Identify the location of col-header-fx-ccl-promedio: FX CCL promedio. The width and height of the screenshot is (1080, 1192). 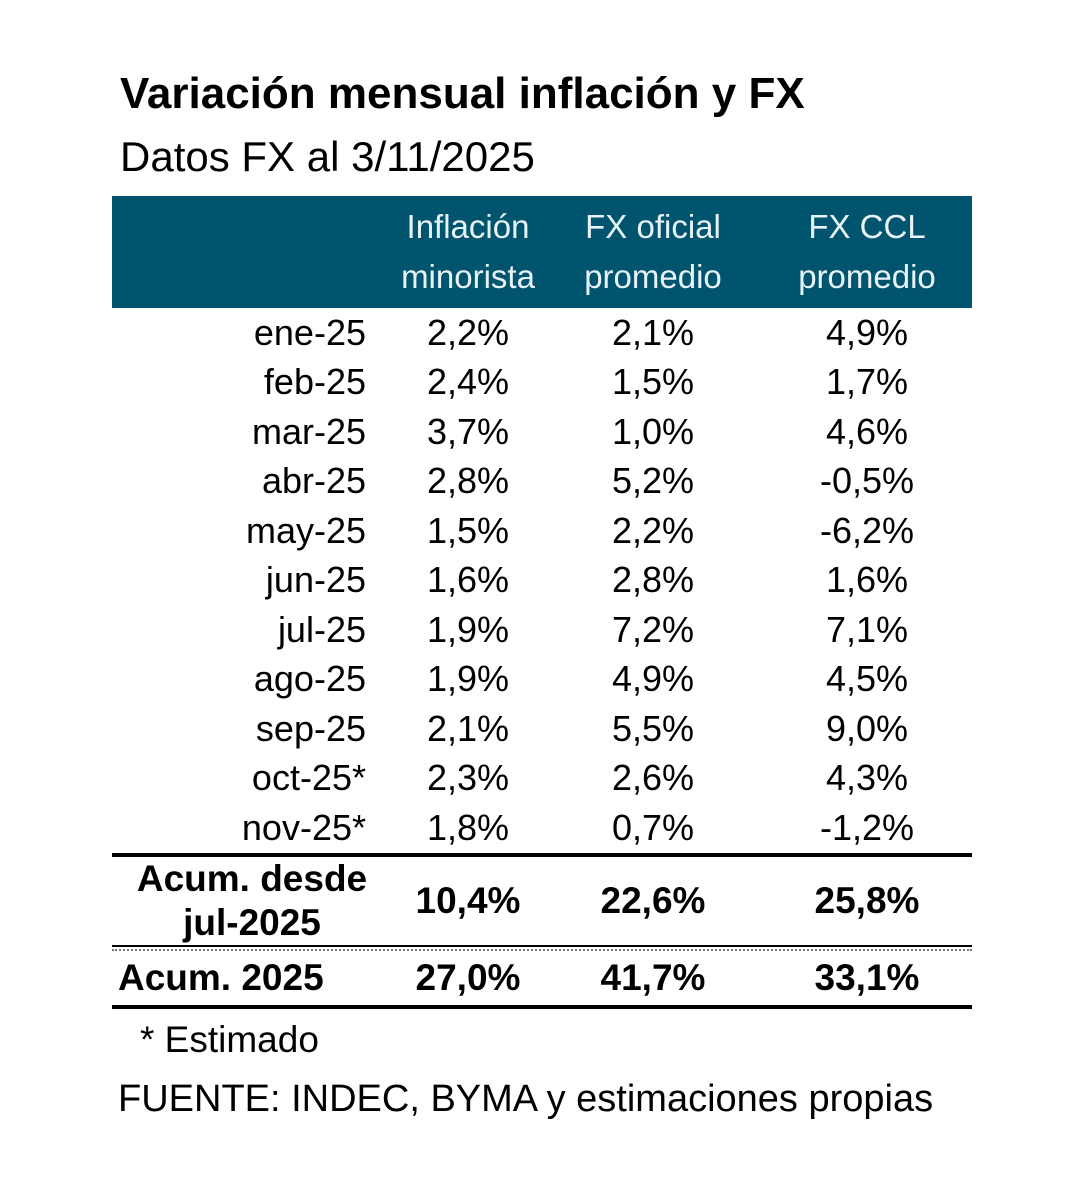
(867, 251).